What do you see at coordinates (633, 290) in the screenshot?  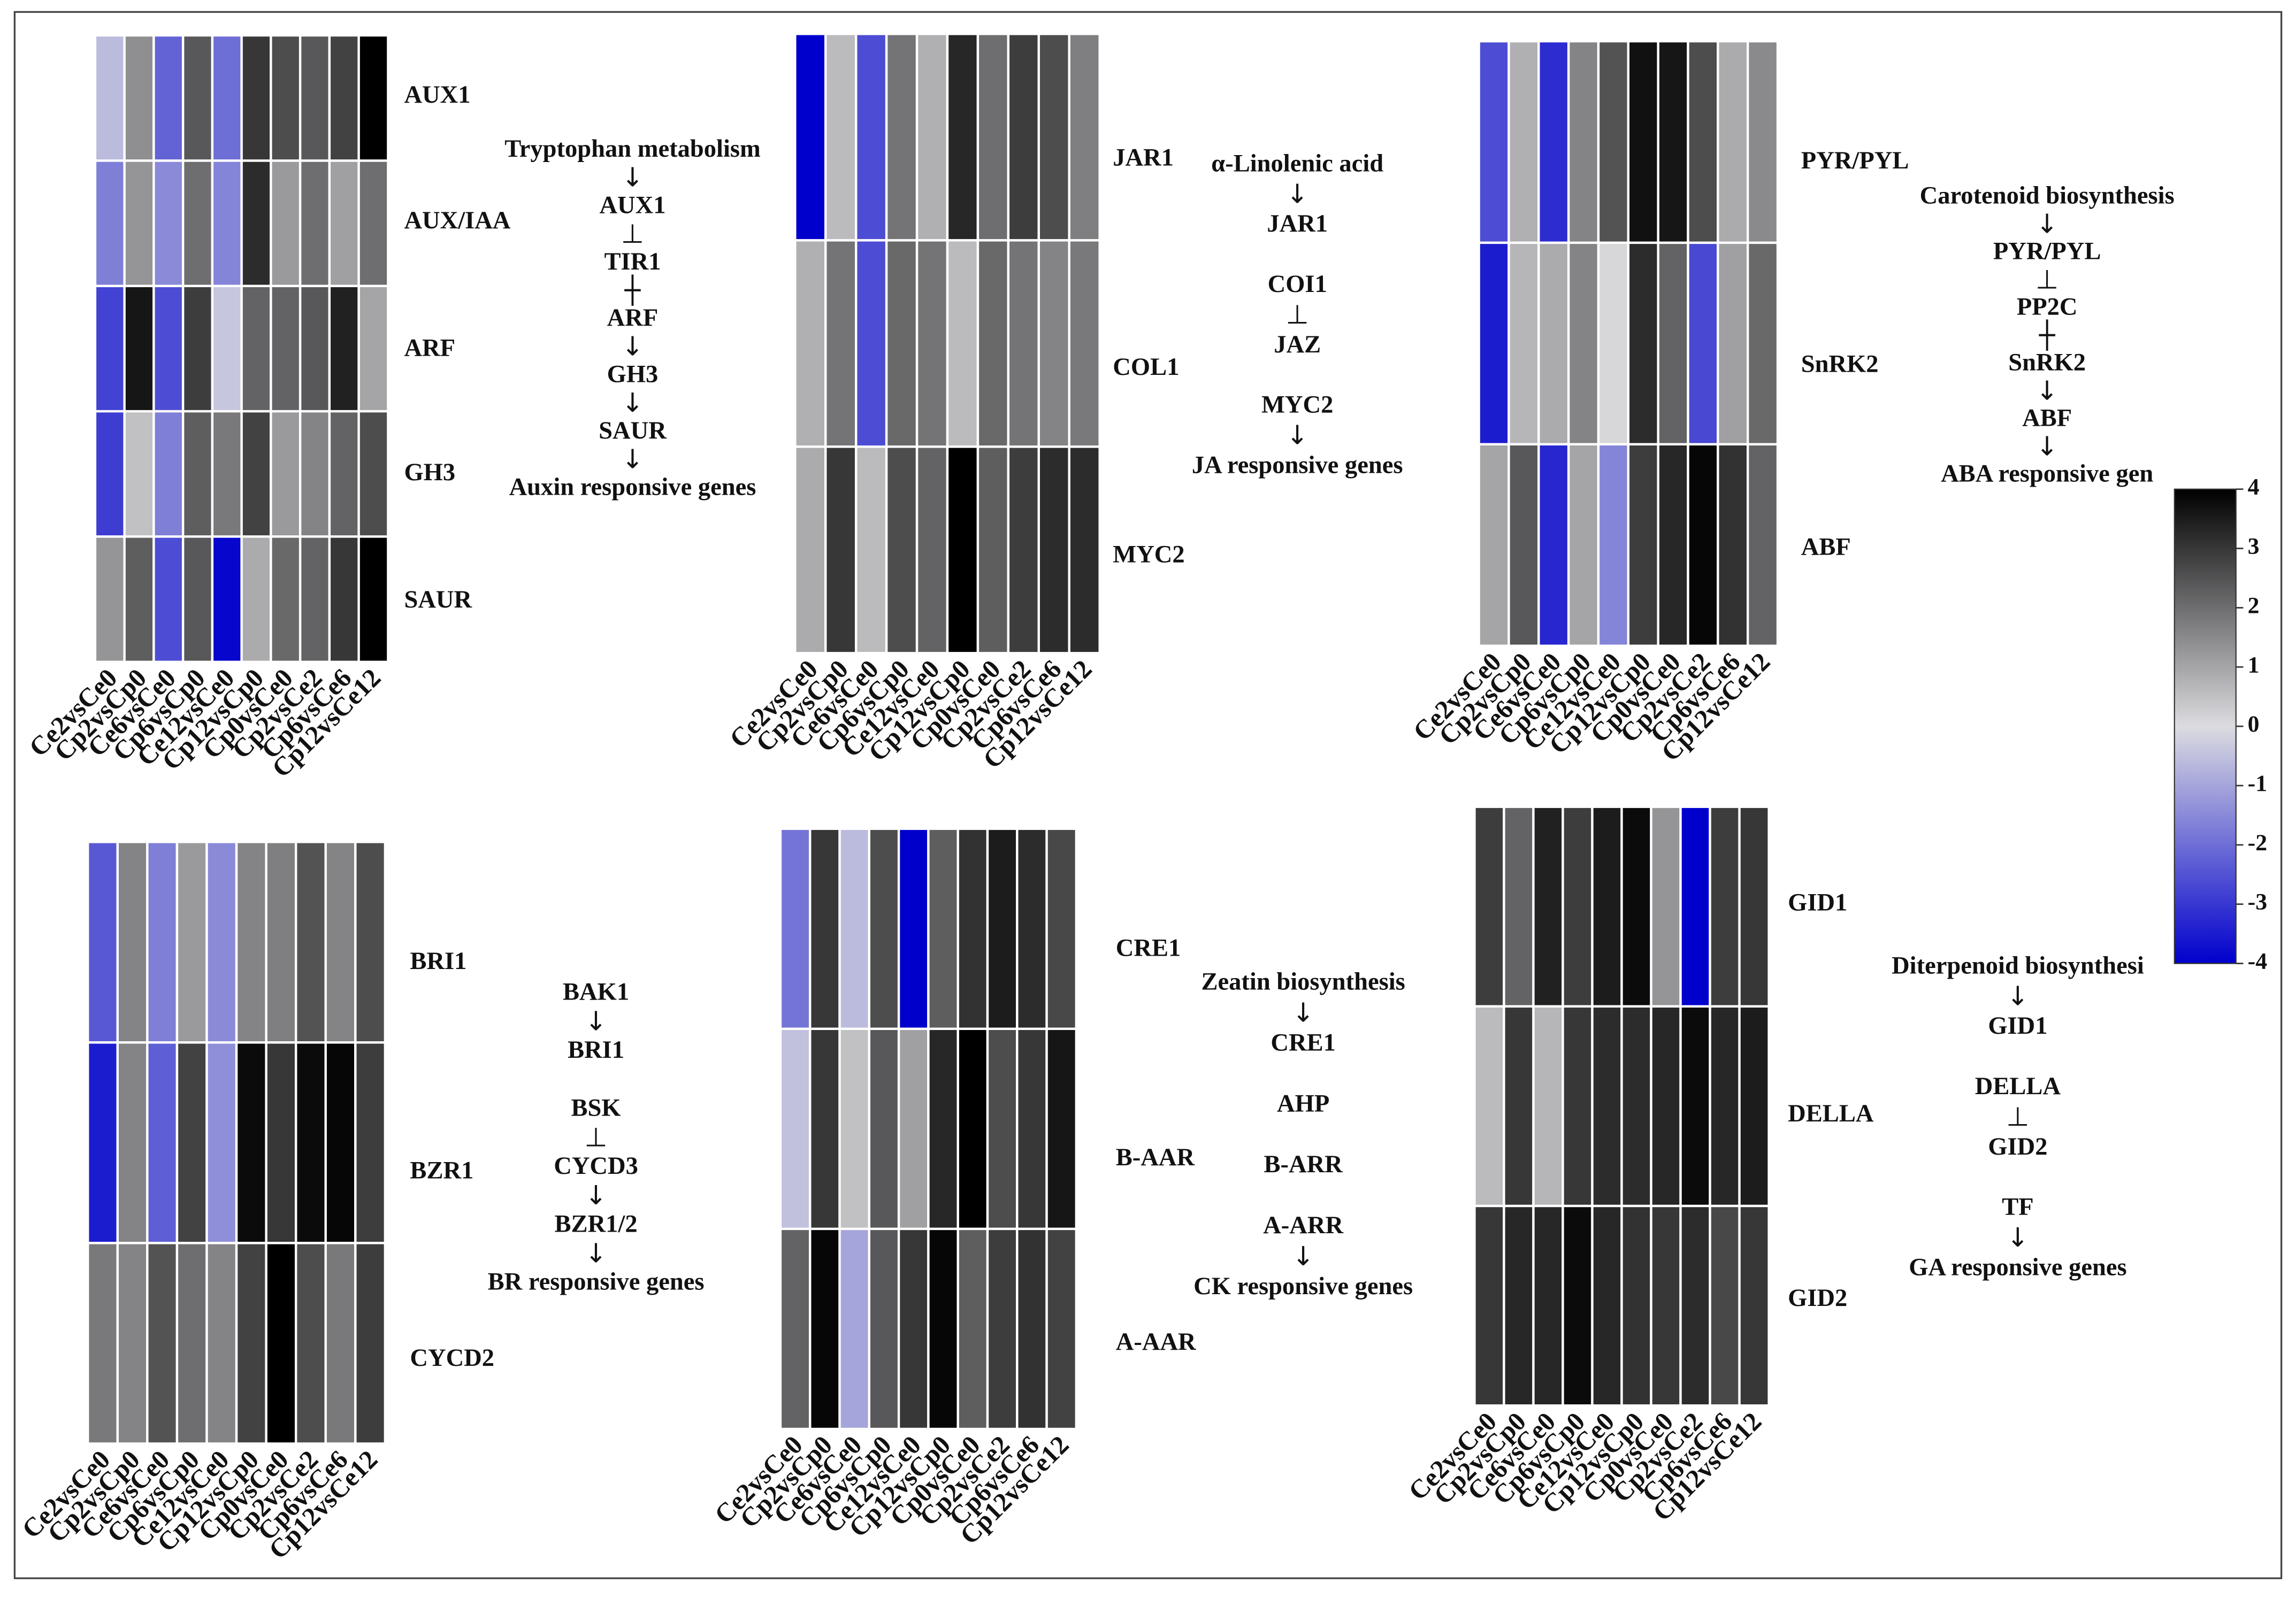 I see `pathway-connector: ┼` at bounding box center [633, 290].